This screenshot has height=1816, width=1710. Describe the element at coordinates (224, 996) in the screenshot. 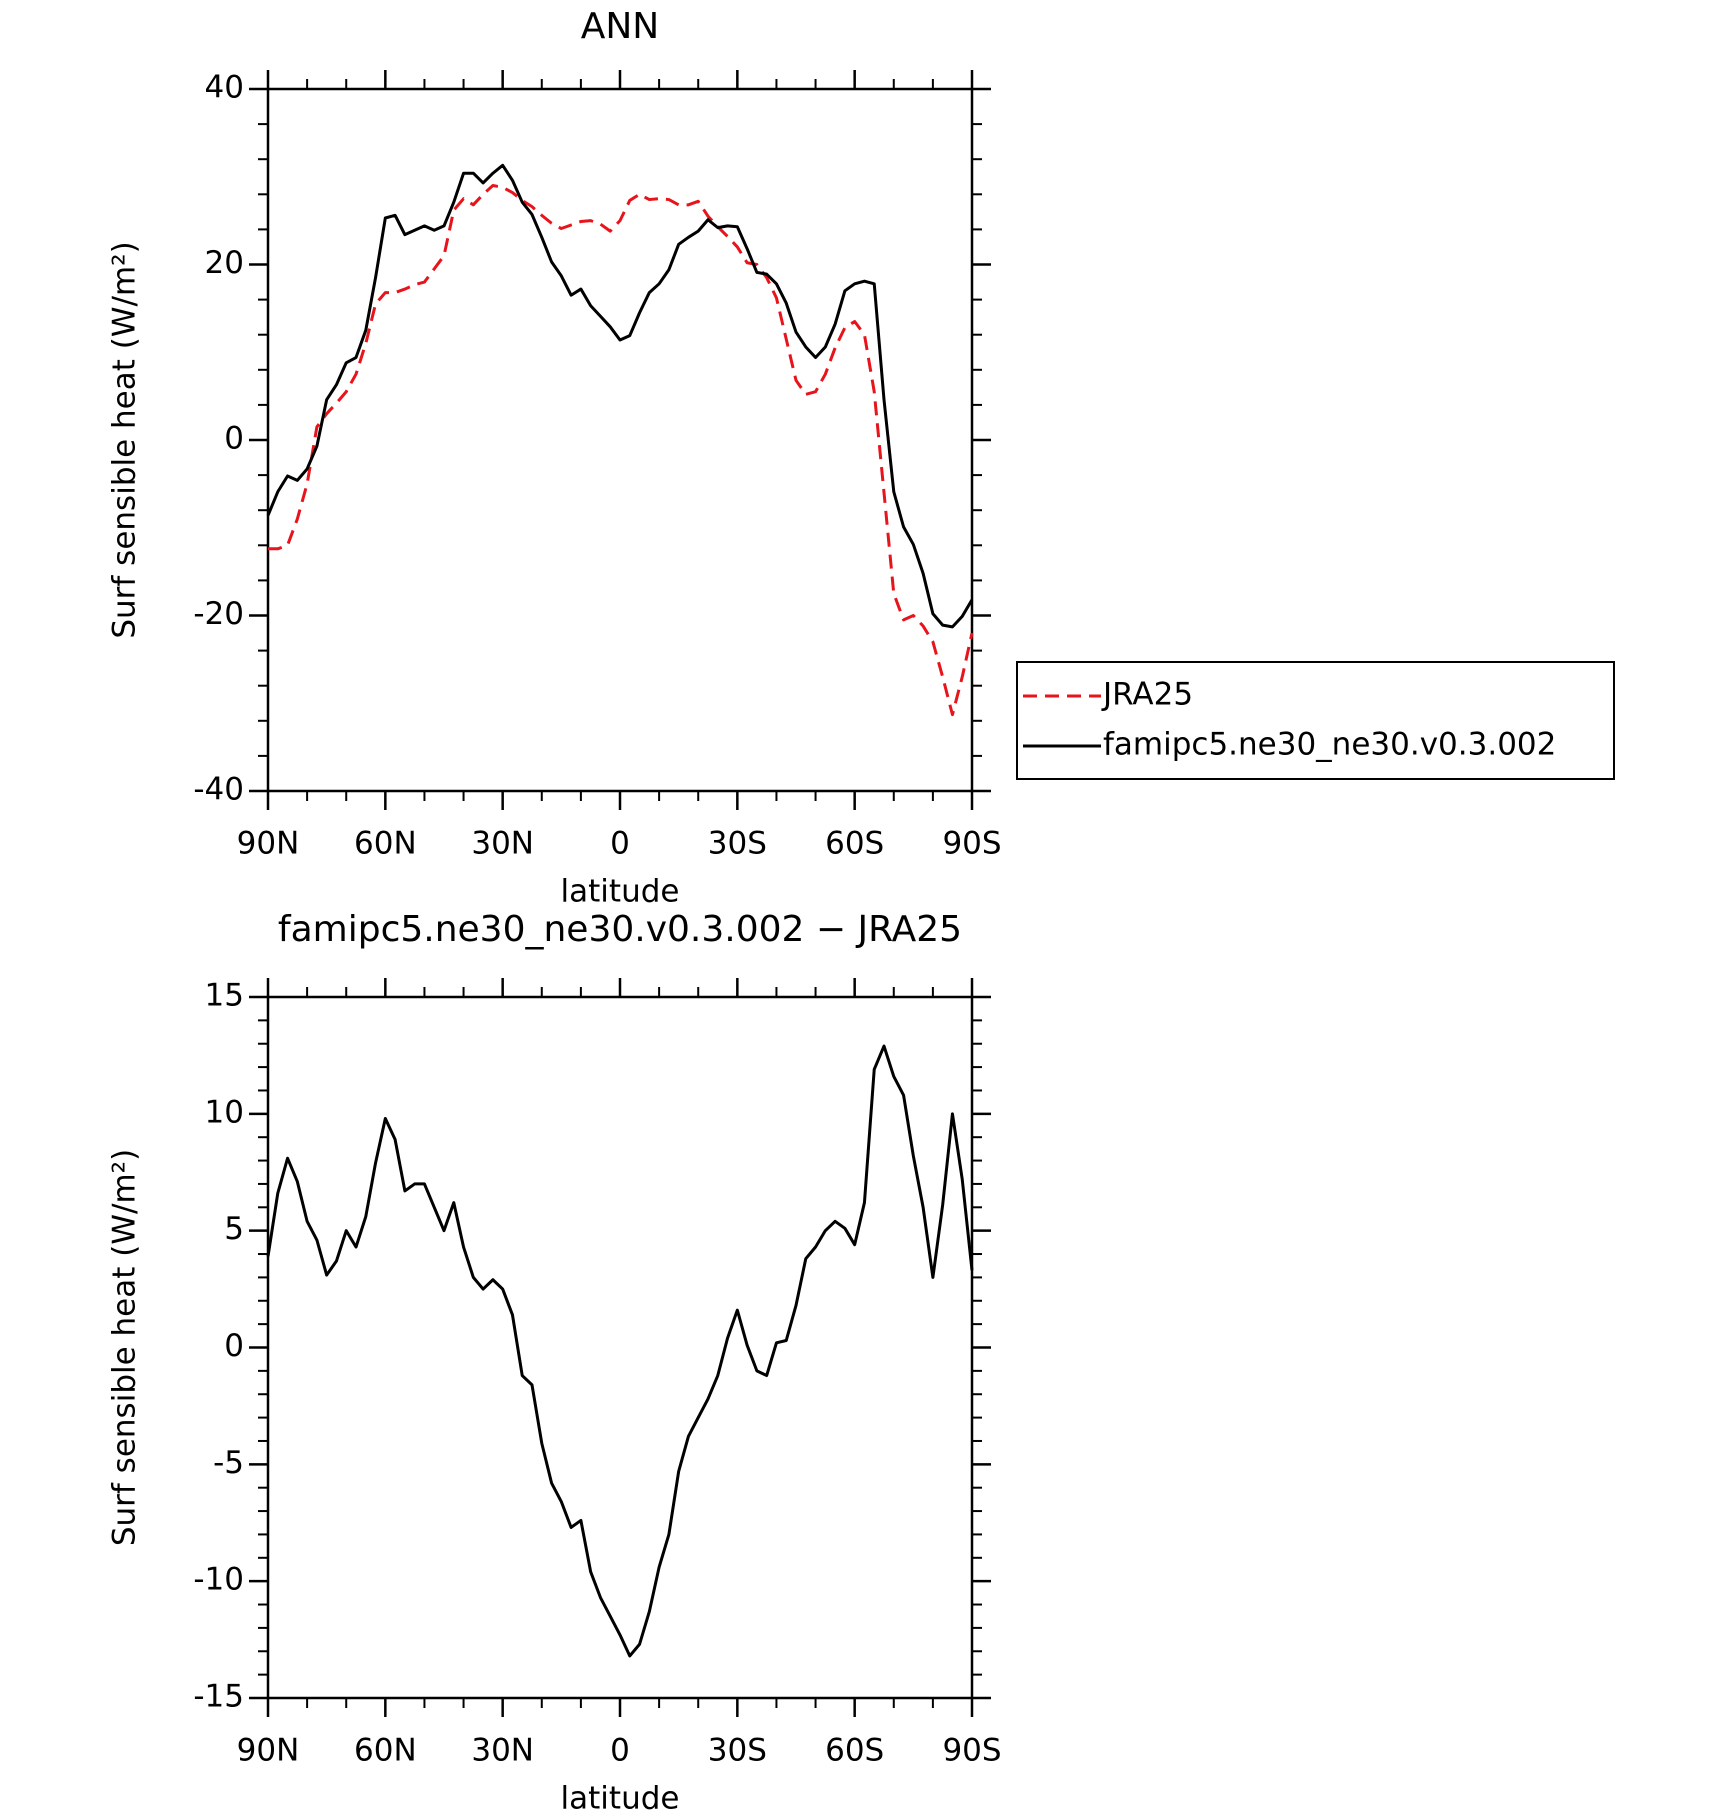

I see `y-tick-label: 15` at that location.